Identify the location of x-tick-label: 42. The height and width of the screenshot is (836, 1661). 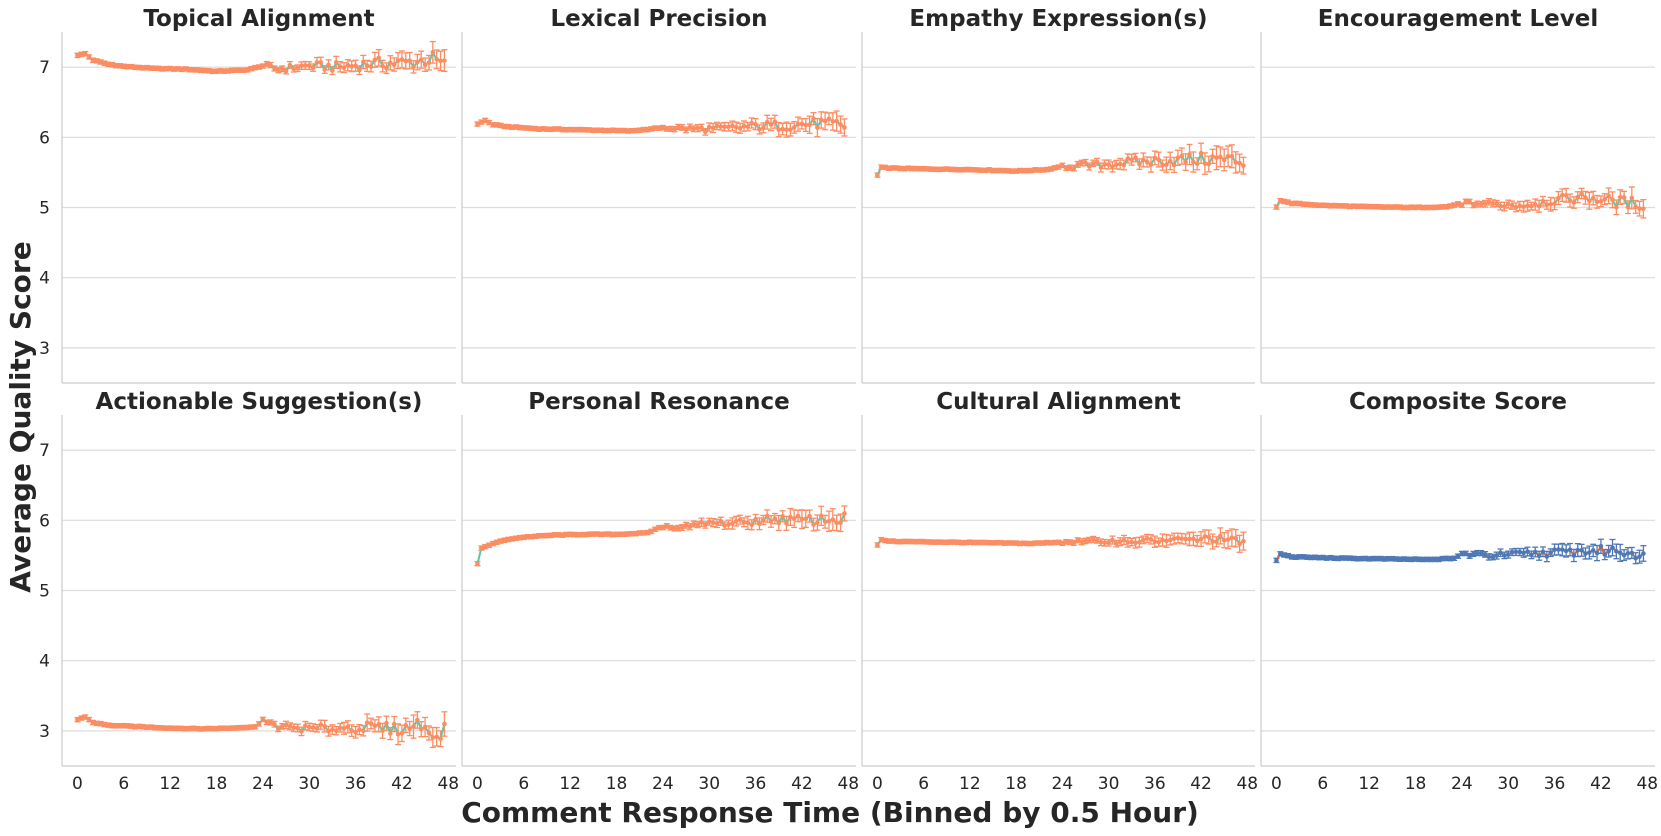
(802, 784).